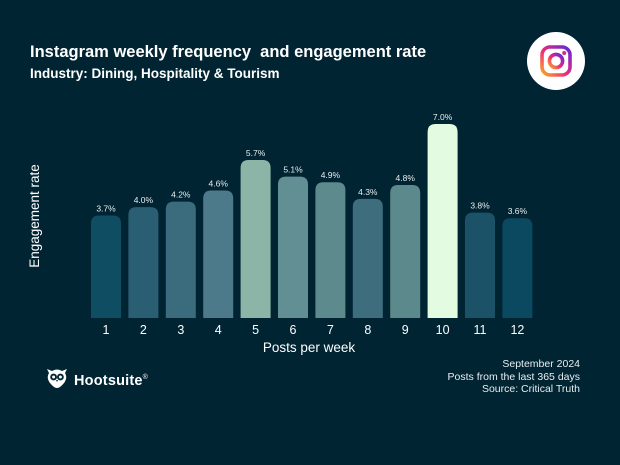 The image size is (620, 465). What do you see at coordinates (330, 330) in the screenshot?
I see `x-tick-label-7: 7` at bounding box center [330, 330].